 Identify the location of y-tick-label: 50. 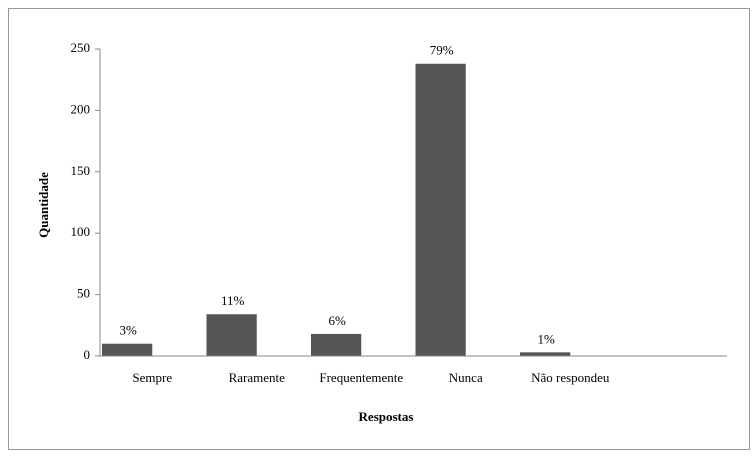
(83, 293).